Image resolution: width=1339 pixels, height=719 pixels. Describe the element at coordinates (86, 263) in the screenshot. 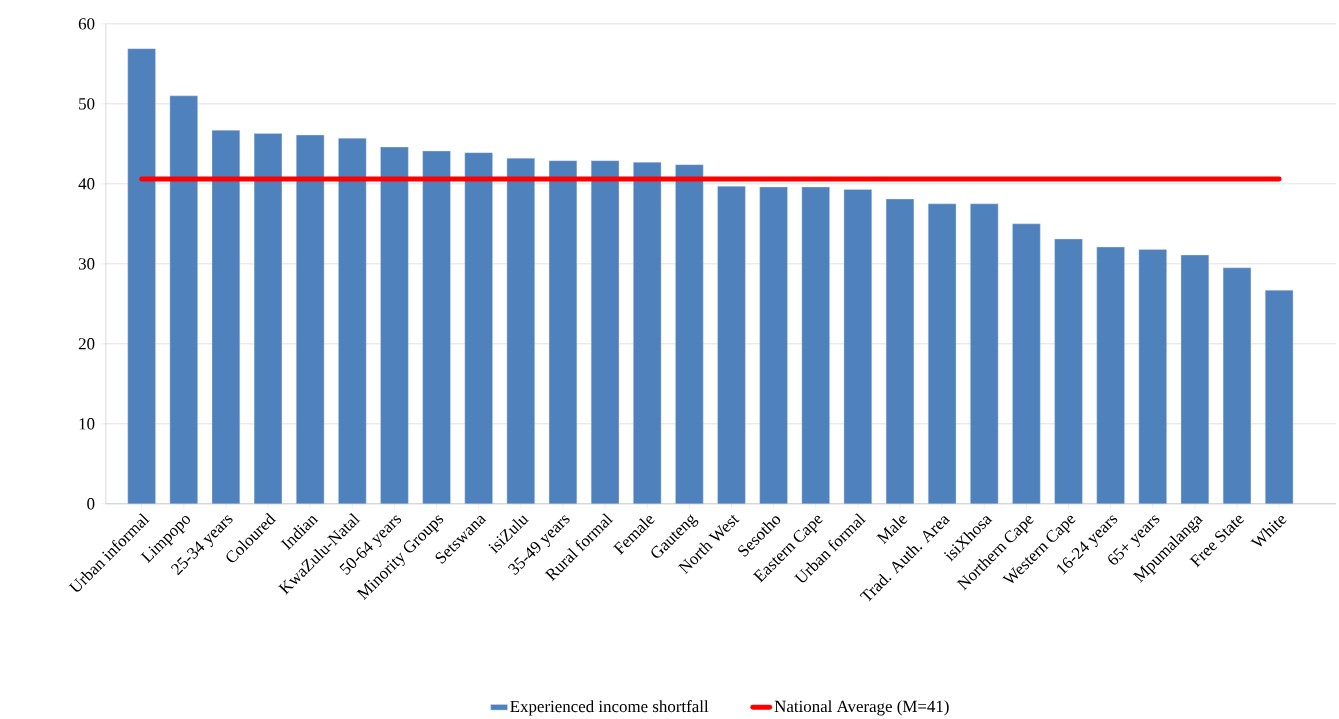

I see `y-tick-label: 30` at that location.